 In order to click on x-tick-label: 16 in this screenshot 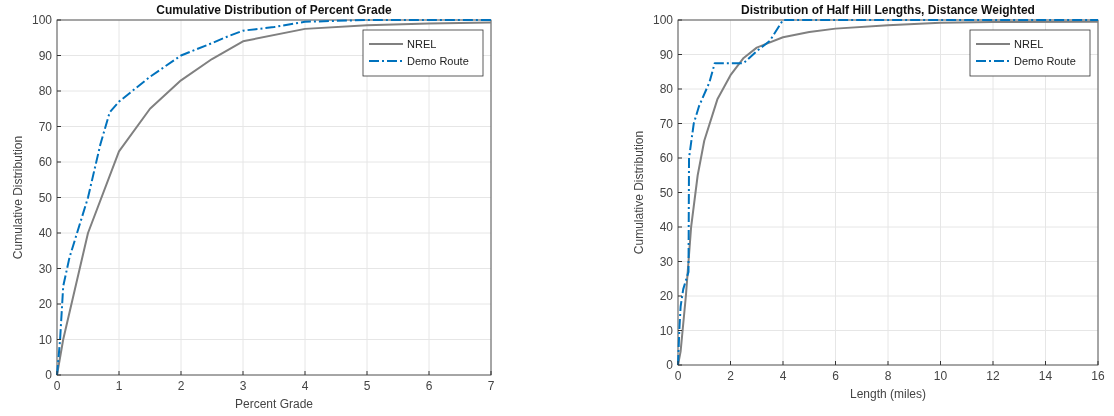, I will do `click(1098, 376)`.